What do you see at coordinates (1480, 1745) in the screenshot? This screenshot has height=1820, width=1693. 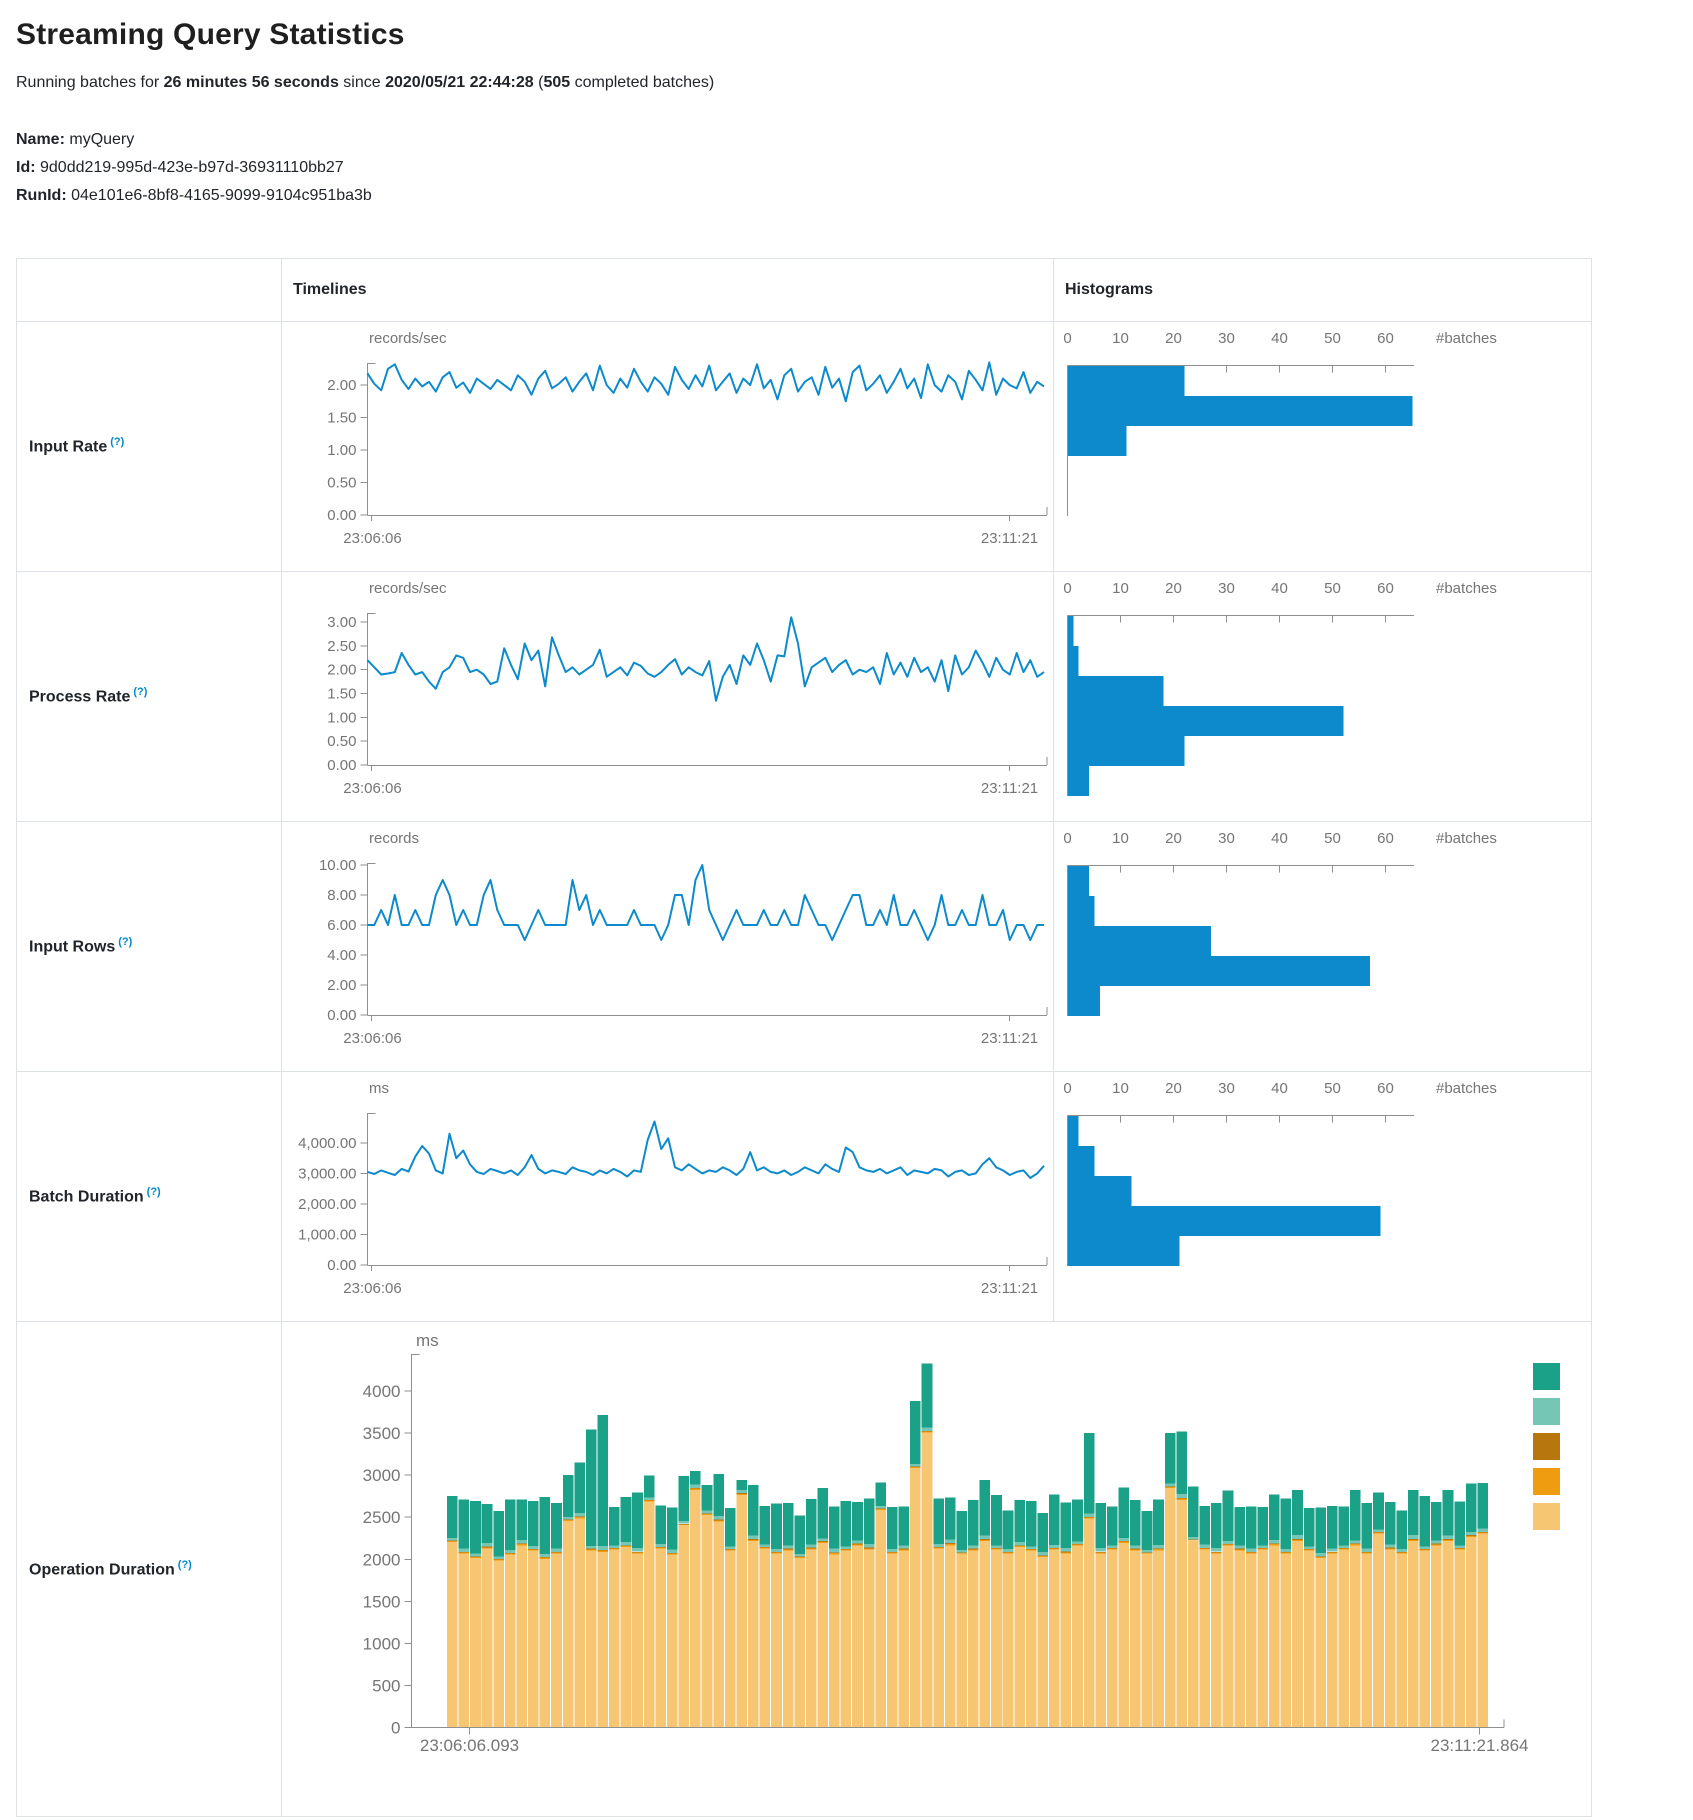 I see `svg-text: 23:11:21.864` at bounding box center [1480, 1745].